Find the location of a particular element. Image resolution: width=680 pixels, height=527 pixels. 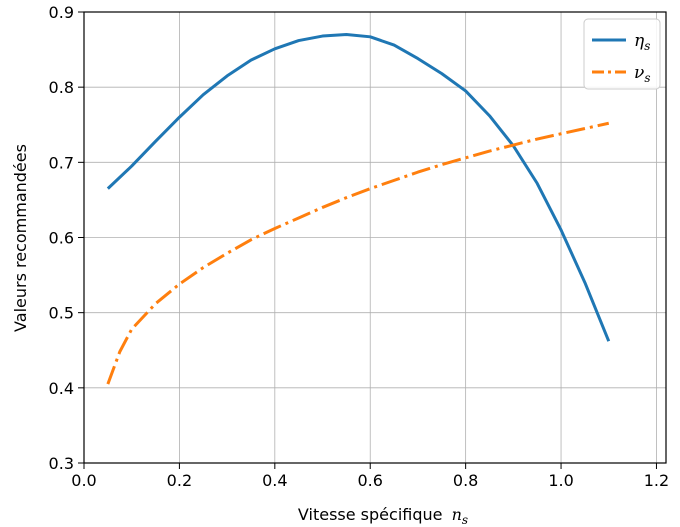

x-tick-label: 1.2 is located at coordinates (656, 480).